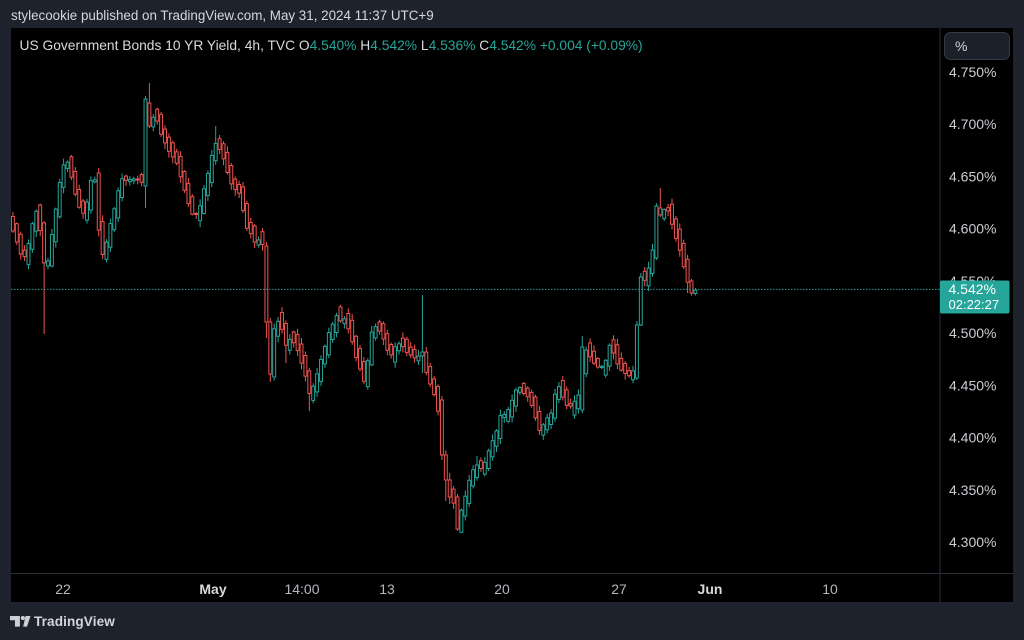 The height and width of the screenshot is (640, 1024). I want to click on svg-text: 4.350%, so click(972, 490).